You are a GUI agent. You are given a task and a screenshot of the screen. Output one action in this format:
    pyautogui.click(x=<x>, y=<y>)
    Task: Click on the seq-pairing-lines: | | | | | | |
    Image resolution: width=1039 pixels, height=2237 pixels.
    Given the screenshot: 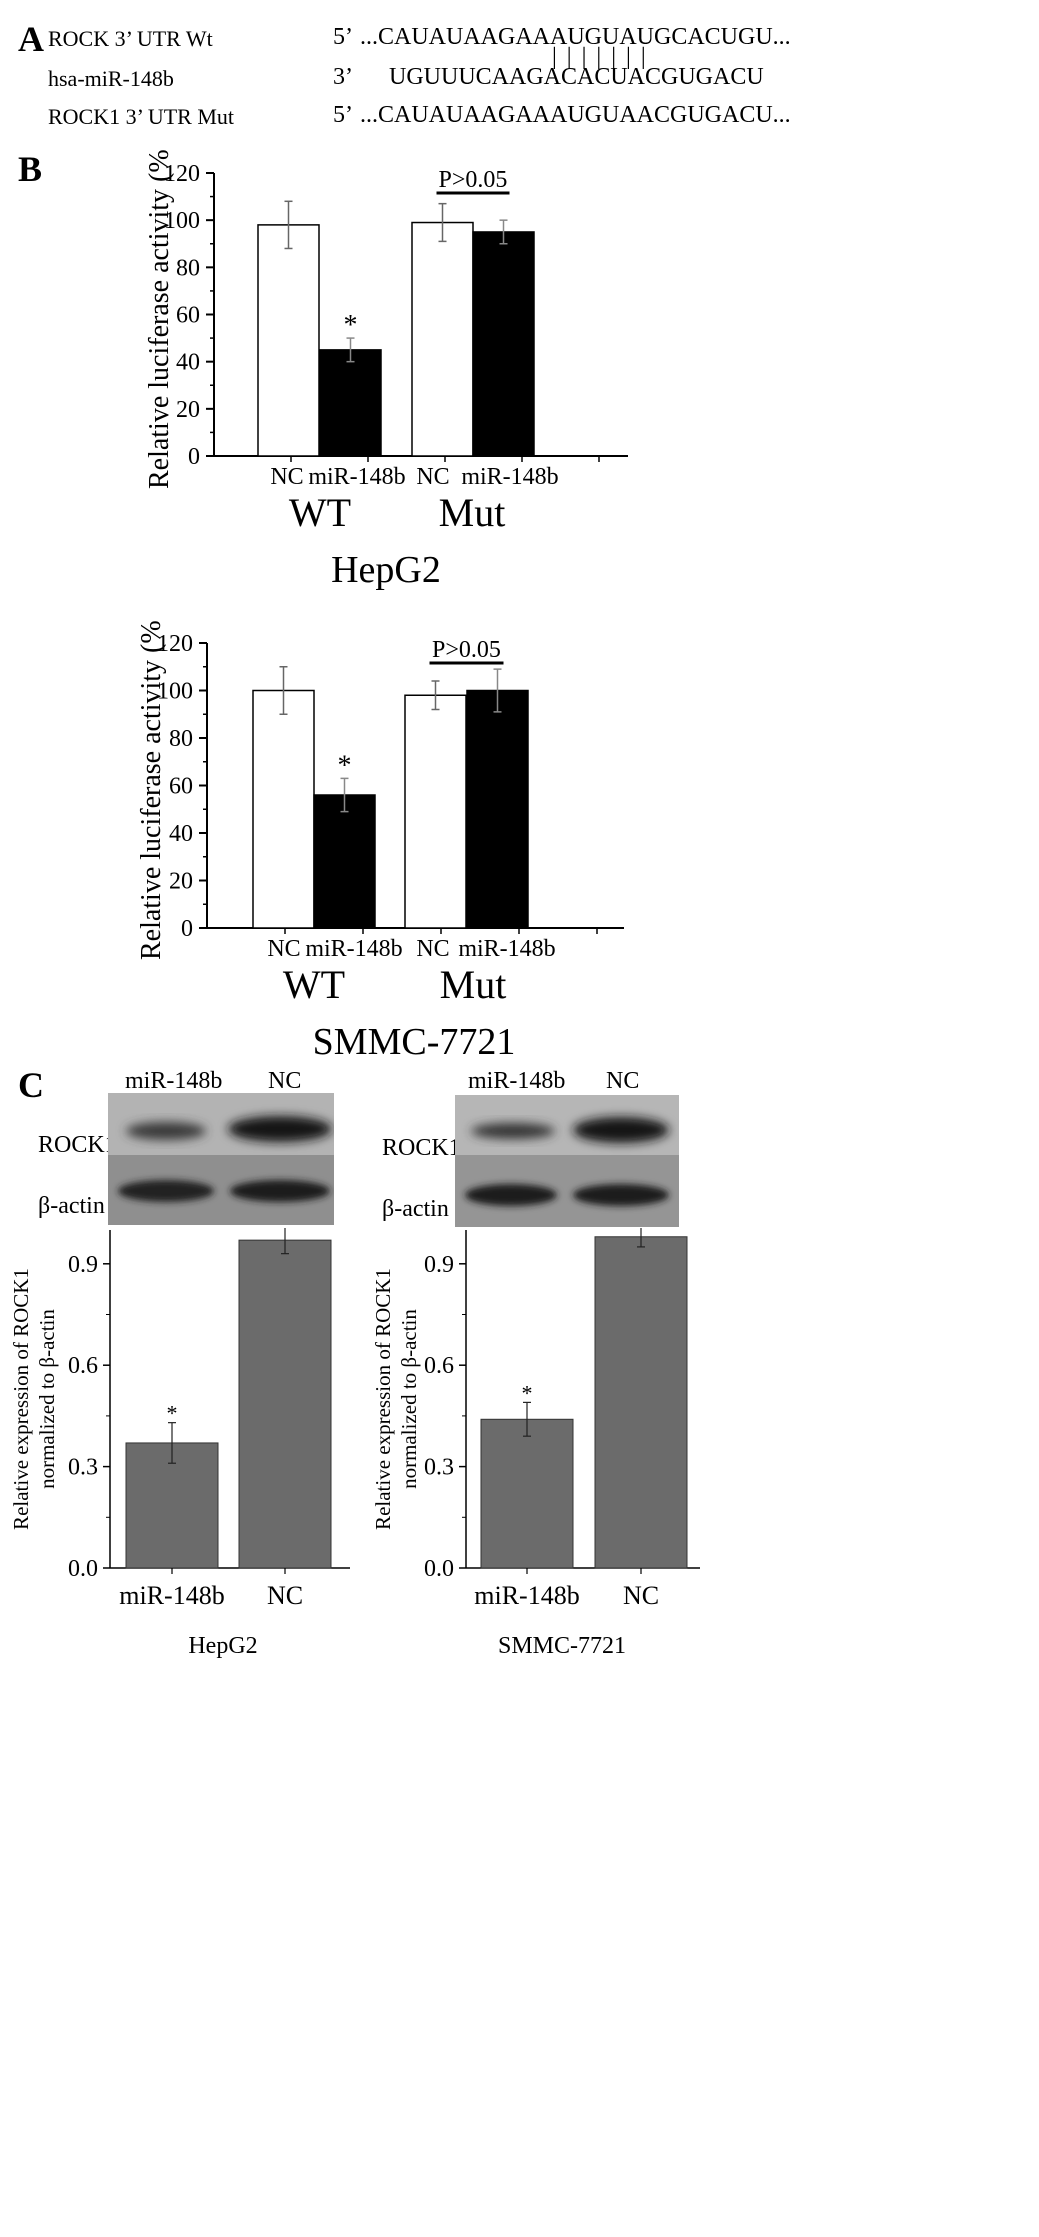 What is the action you would take?
    pyautogui.click(x=600, y=57)
    